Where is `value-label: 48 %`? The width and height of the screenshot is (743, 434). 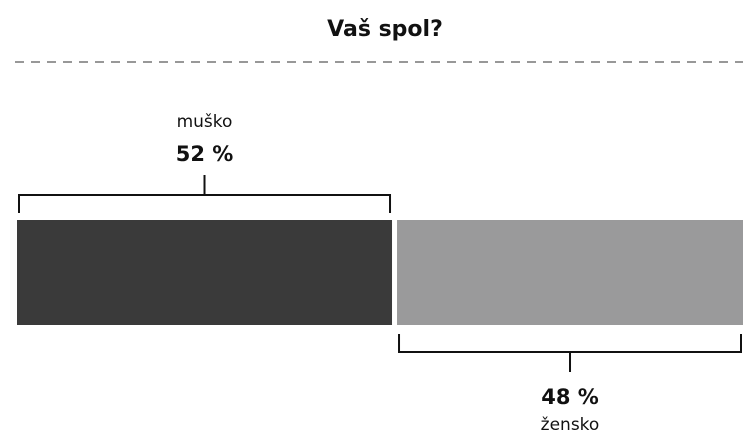
value-label: 48 % is located at coordinates (570, 397).